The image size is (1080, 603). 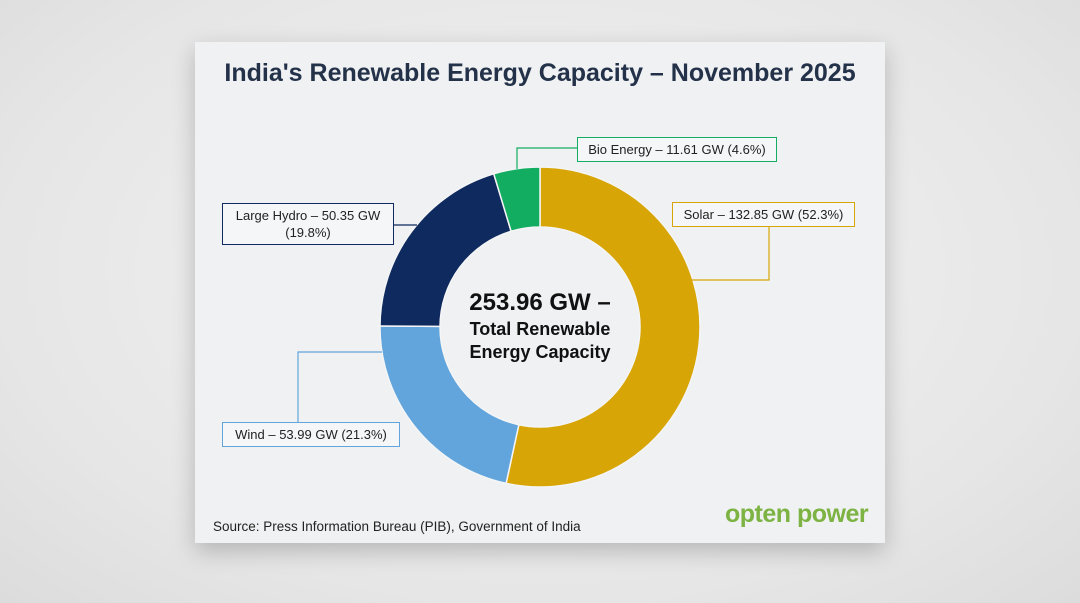 I want to click on center-caption: Total Renewable Energy Capacity, so click(x=540, y=340).